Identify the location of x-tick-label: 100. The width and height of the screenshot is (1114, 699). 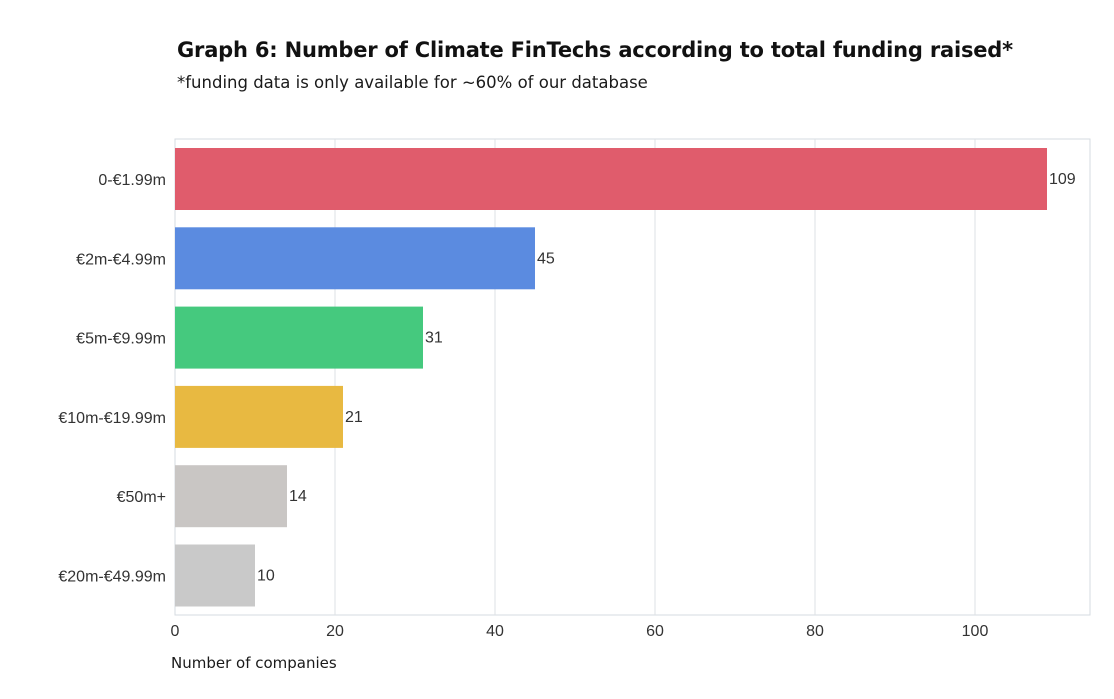
(975, 631).